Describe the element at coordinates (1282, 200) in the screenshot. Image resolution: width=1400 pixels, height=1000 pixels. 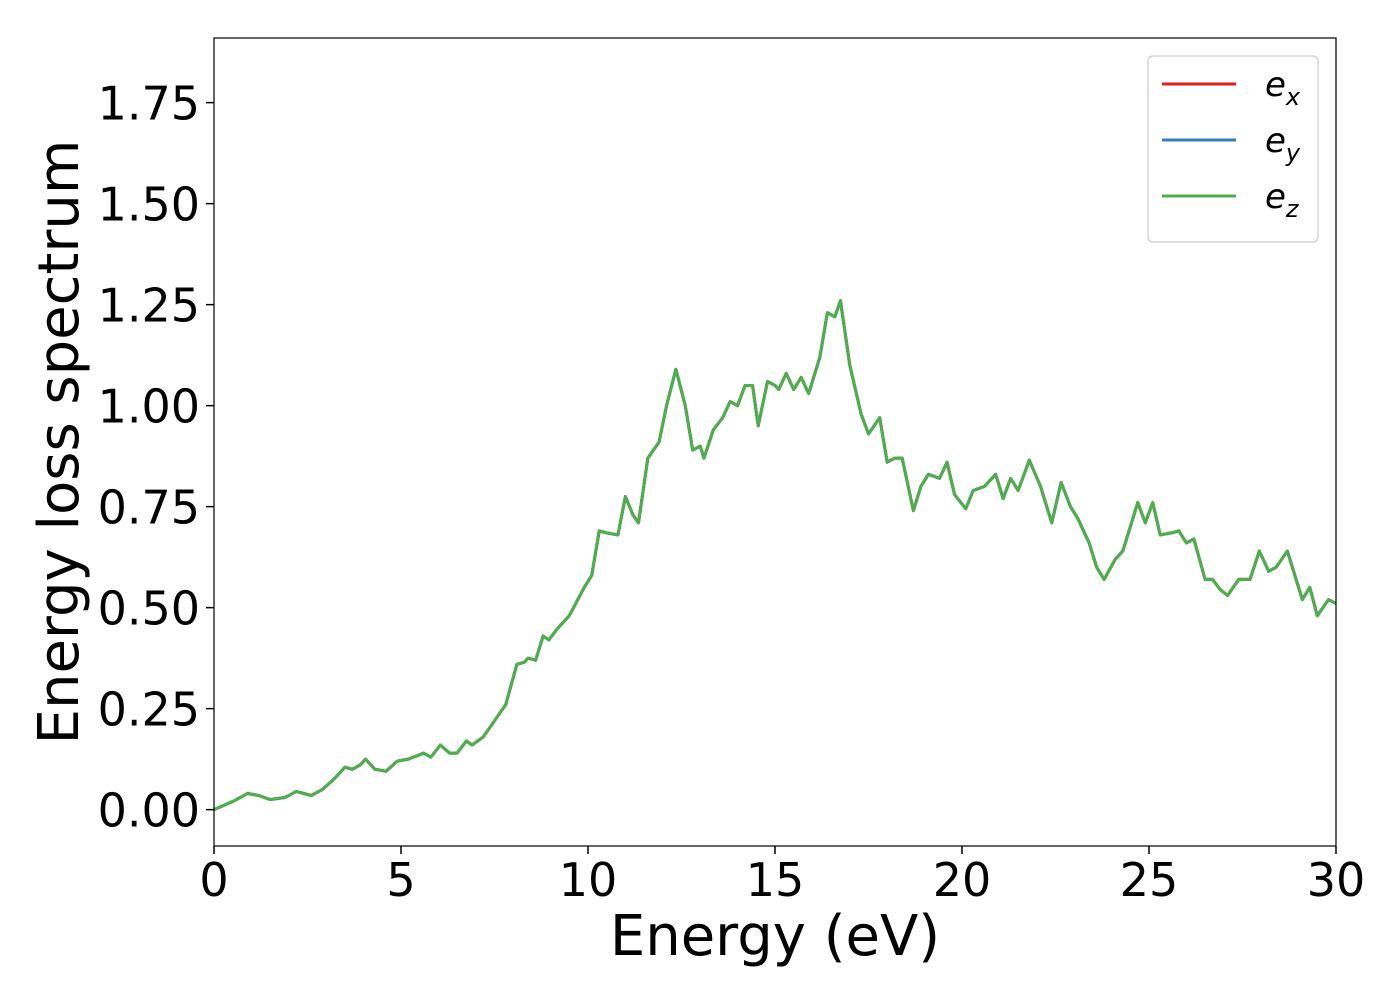
I see `legend-label: ez` at that location.